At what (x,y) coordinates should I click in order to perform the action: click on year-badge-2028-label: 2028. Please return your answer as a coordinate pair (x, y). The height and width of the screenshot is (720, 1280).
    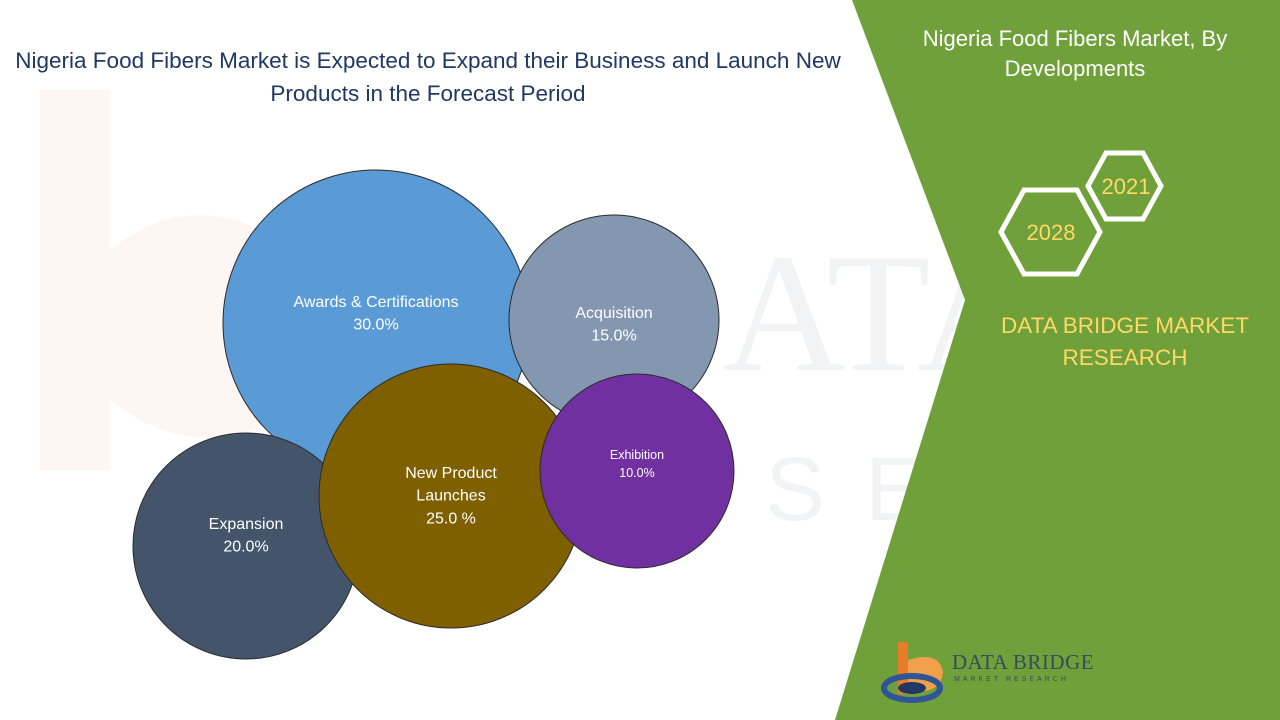
    Looking at the image, I should click on (1051, 232).